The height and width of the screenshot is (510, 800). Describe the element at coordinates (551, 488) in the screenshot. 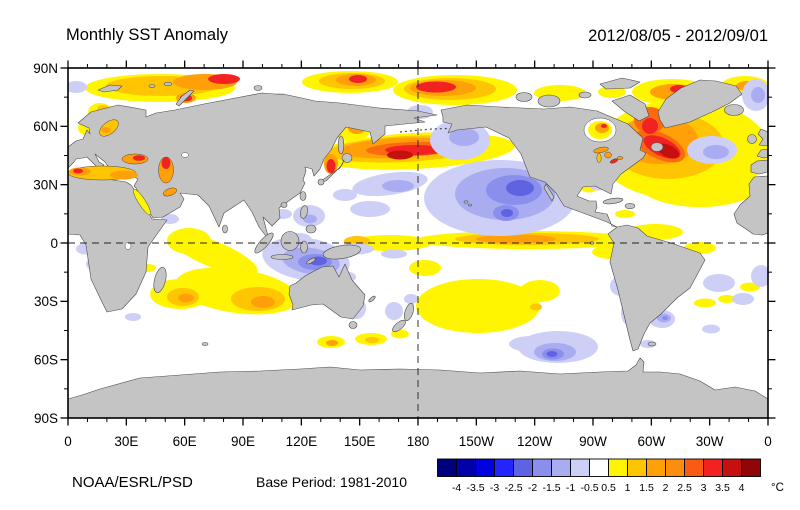

I see `colorbar-tick-label: -1.5` at that location.